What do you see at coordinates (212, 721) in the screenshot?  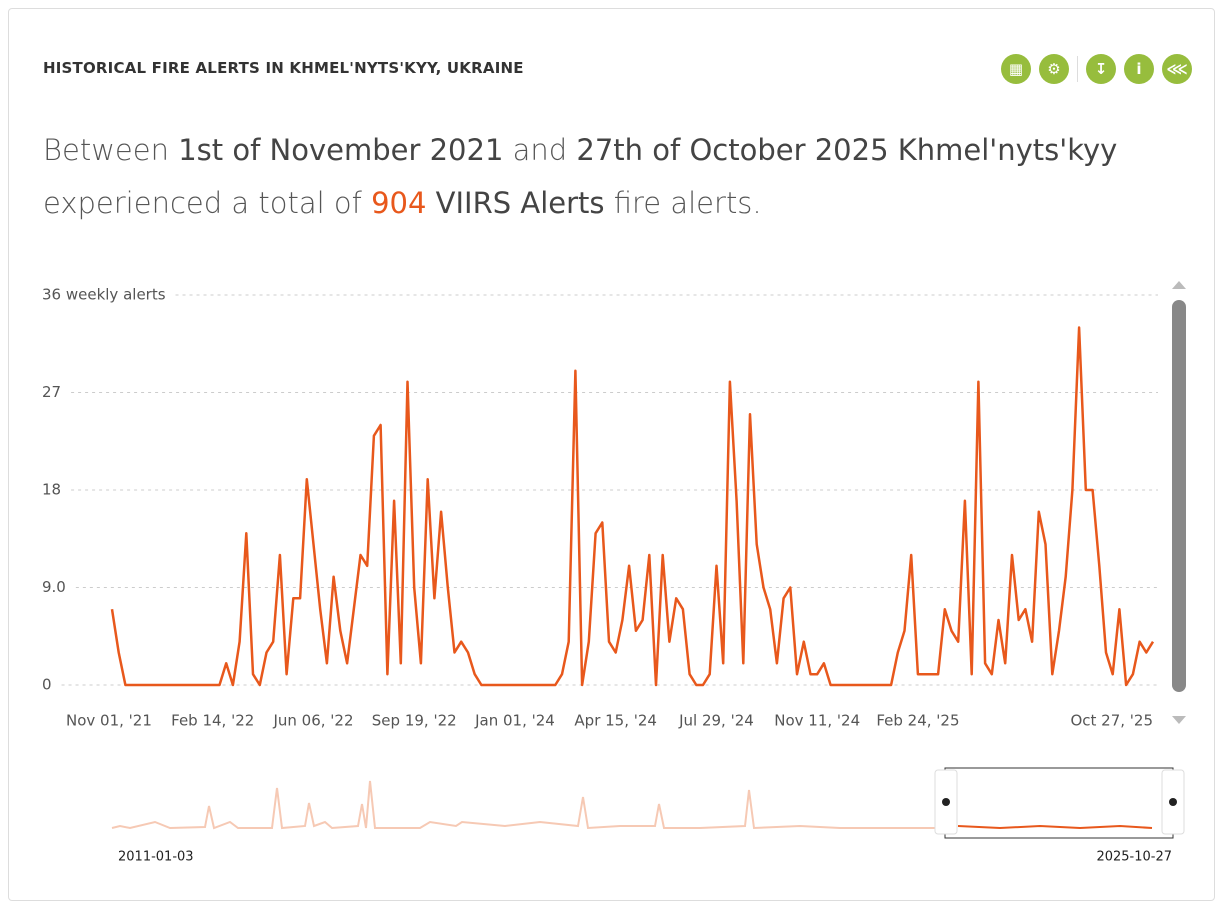 I see `x-tick-label: Feb 14, '22` at bounding box center [212, 721].